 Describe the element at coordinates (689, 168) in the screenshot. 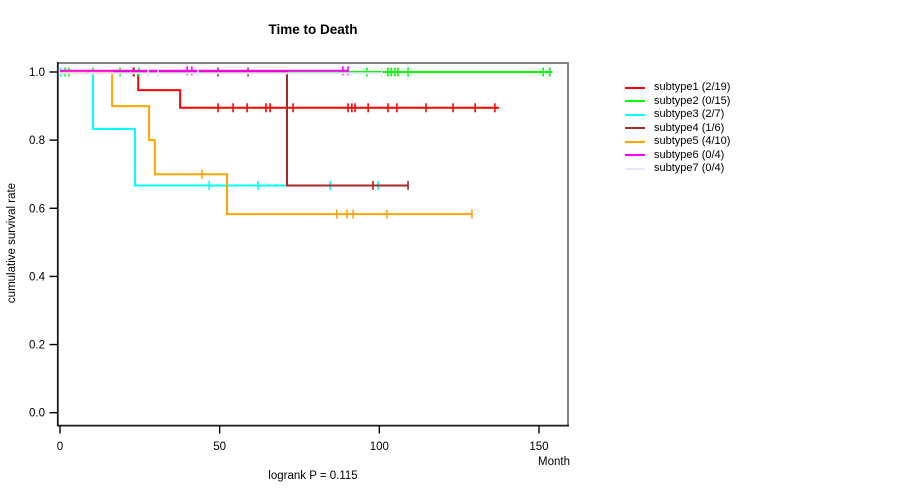

I see `legend-item-label: subtype7 (0/4)` at that location.